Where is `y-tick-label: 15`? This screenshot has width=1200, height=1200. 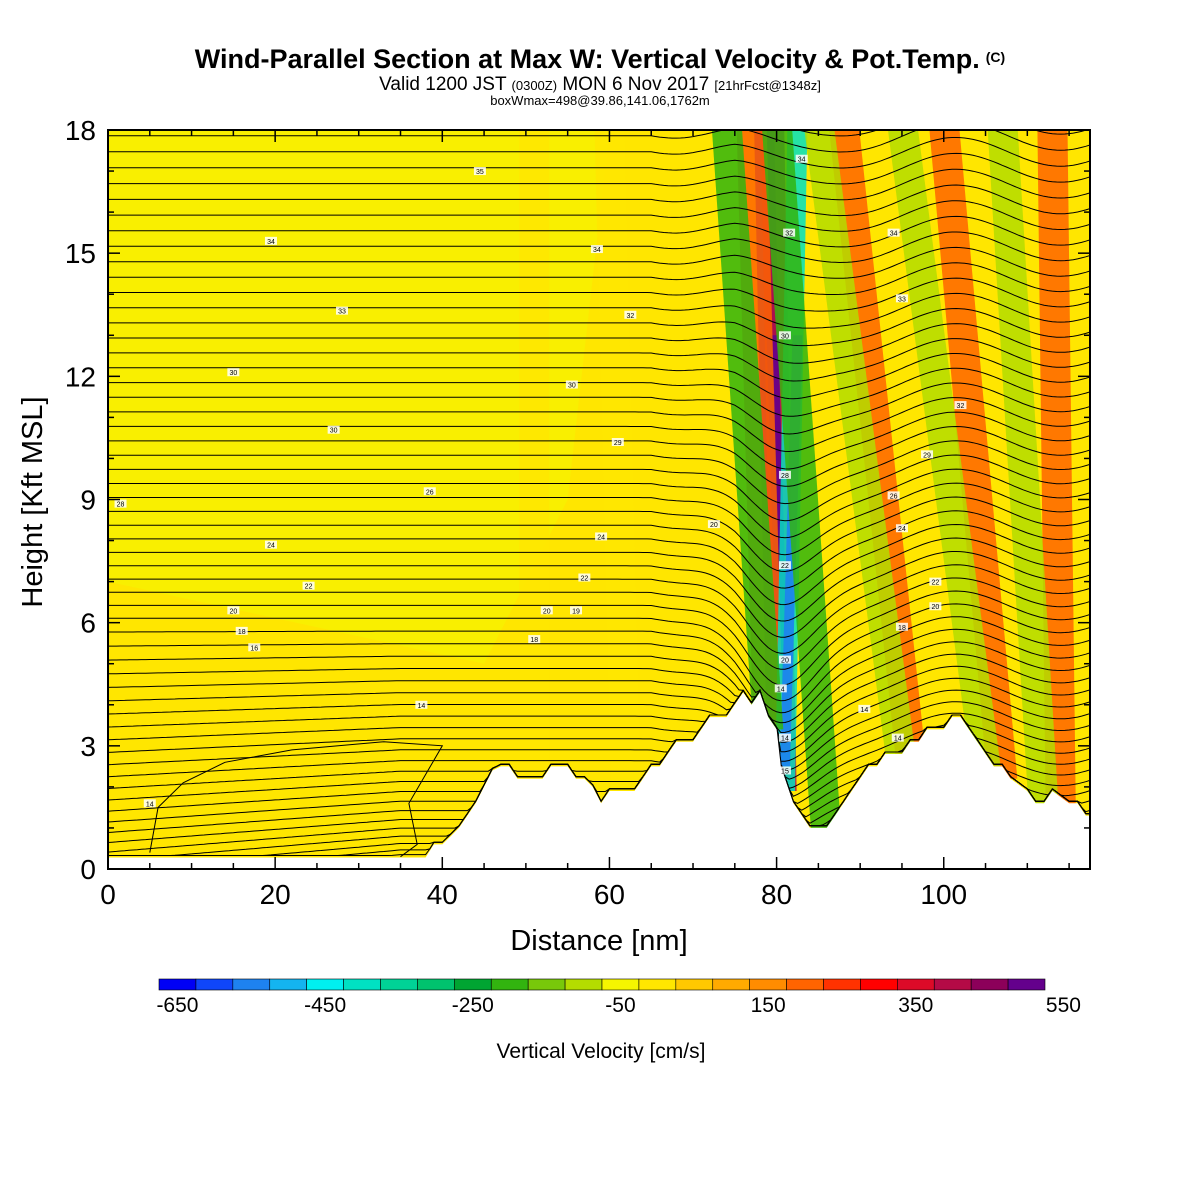 y-tick-label: 15 is located at coordinates (80, 253).